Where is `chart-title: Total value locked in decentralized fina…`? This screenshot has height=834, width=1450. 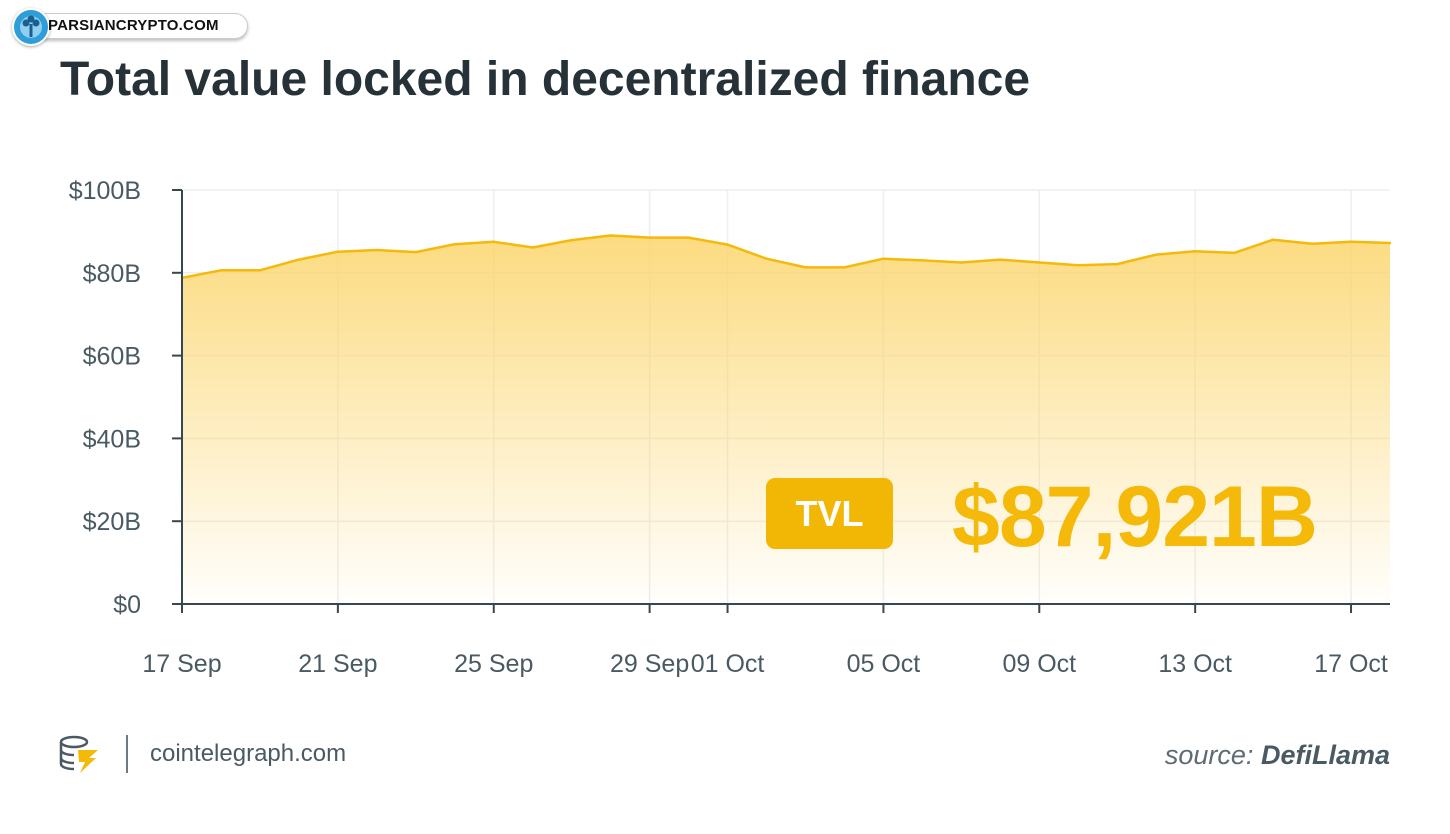 chart-title: Total value locked in decentralized fina… is located at coordinates (545, 79).